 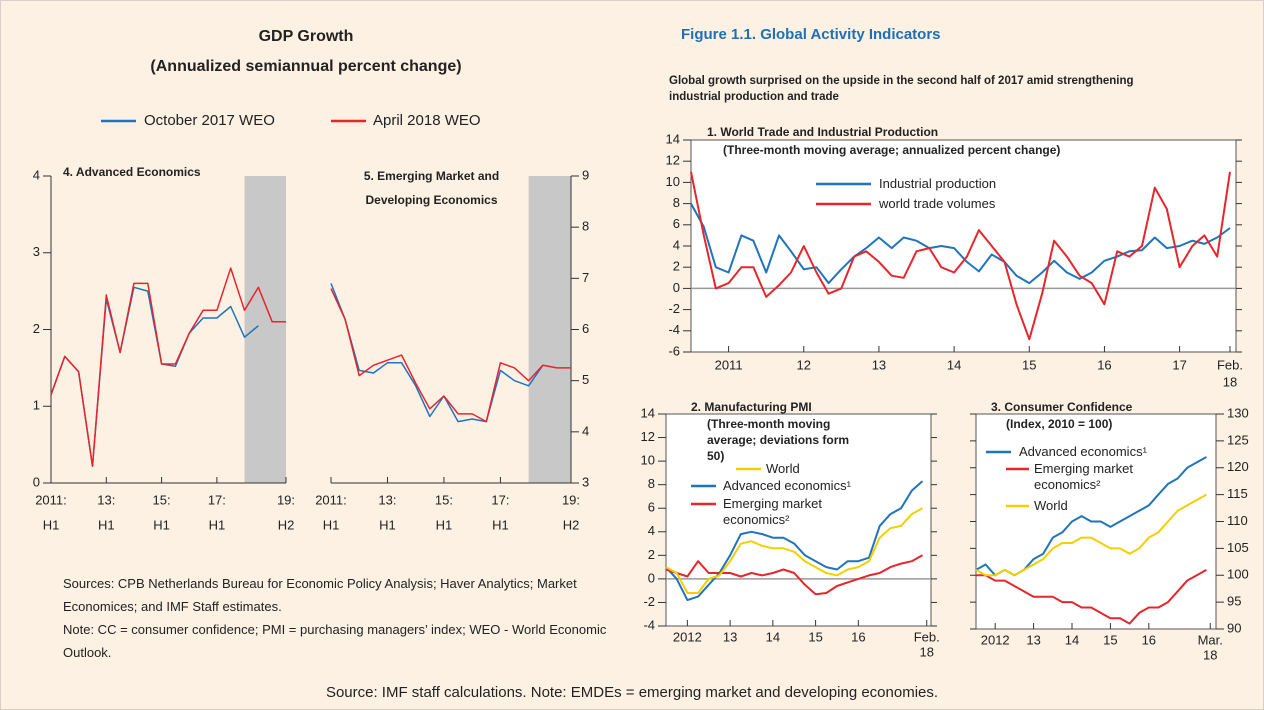 What do you see at coordinates (938, 183) in the screenshot?
I see `legend-label: Industrial production` at bounding box center [938, 183].